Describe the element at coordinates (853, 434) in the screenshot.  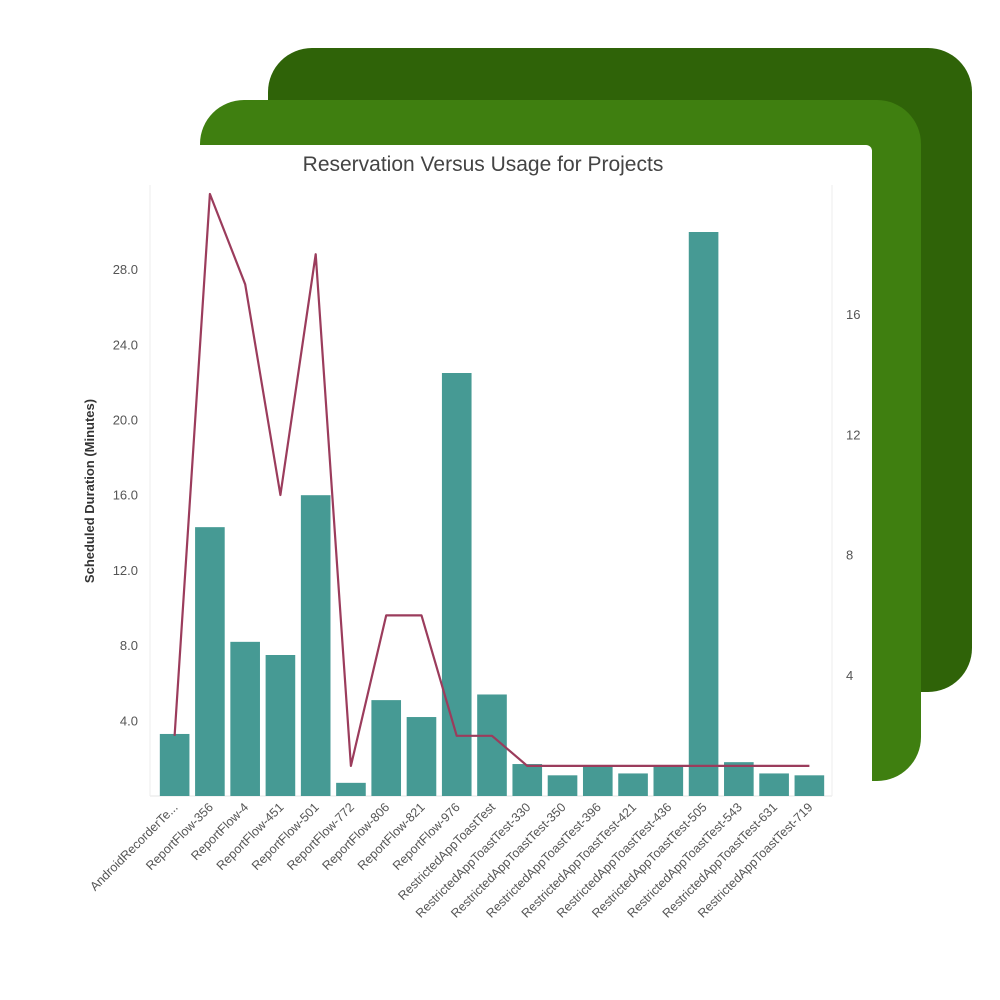
I see `y2-tick-label: 12` at that location.